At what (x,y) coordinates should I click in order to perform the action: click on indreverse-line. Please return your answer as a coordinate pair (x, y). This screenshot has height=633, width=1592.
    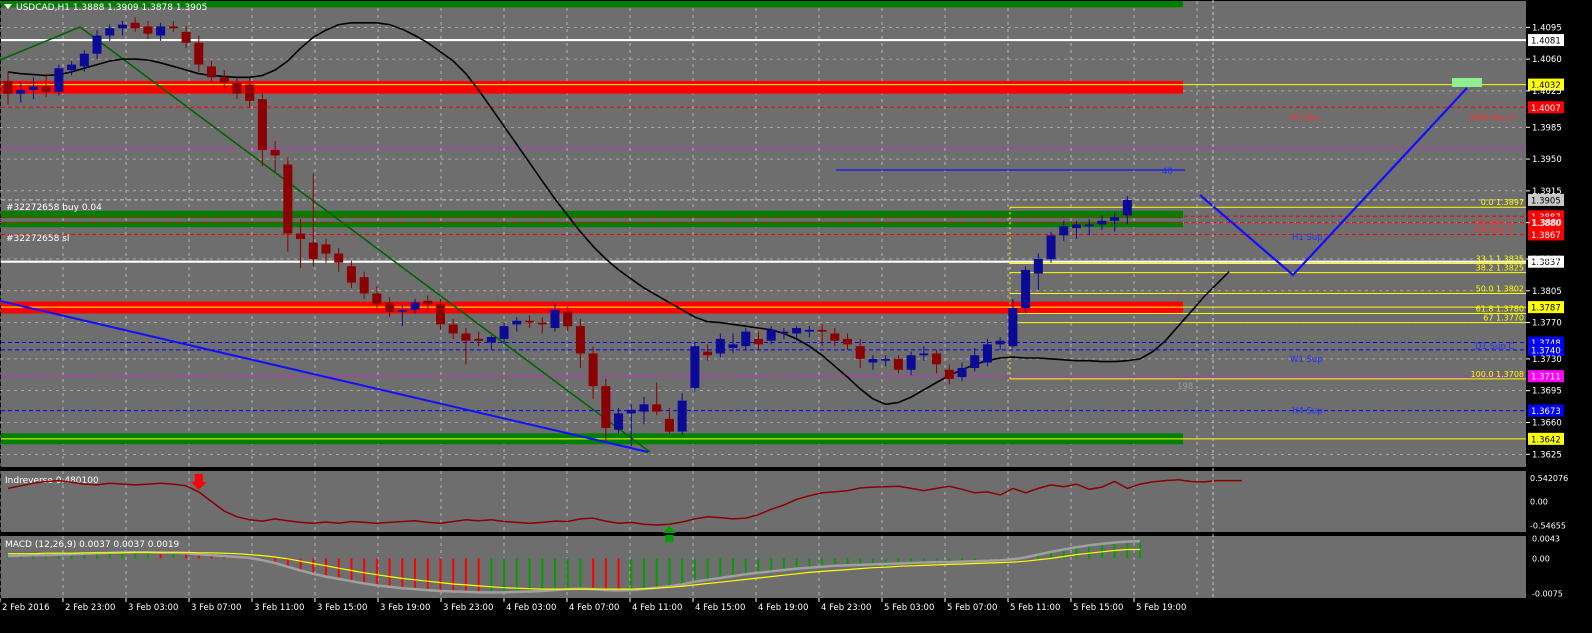
    Looking at the image, I should click on (624, 502).